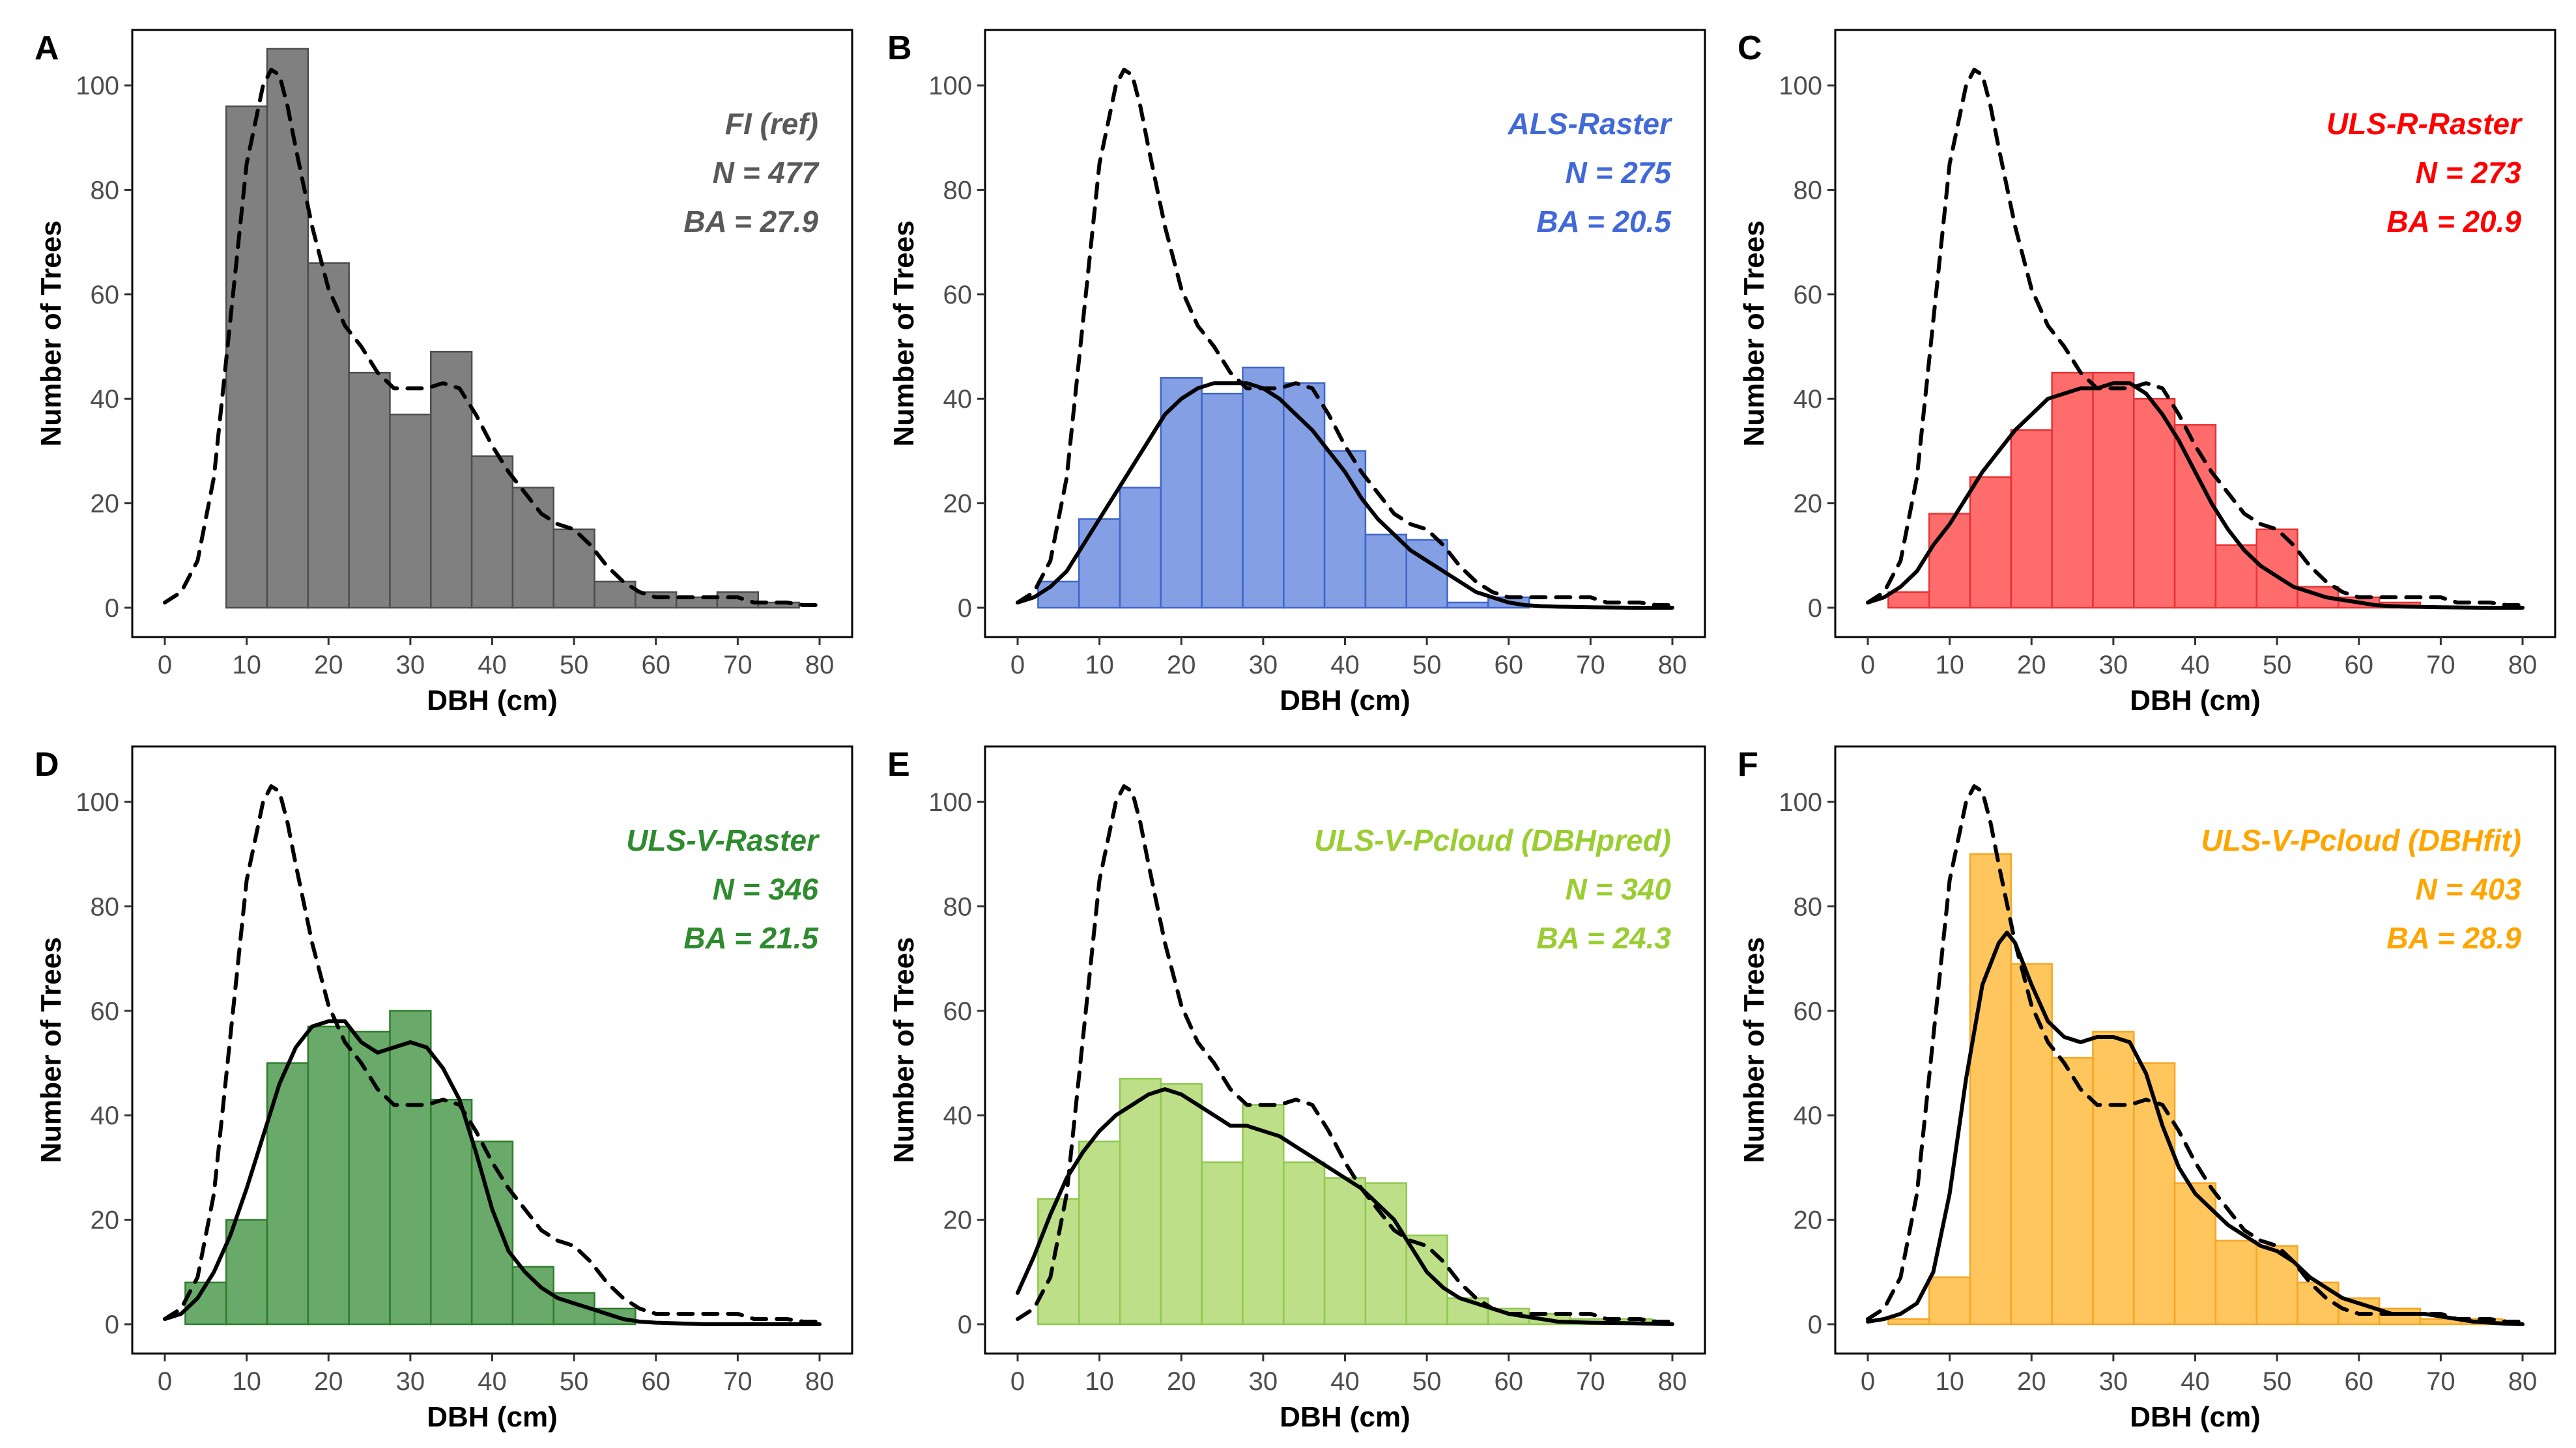 The height and width of the screenshot is (1448, 2576). I want to click on annotation-n: N = 273, so click(2469, 173).